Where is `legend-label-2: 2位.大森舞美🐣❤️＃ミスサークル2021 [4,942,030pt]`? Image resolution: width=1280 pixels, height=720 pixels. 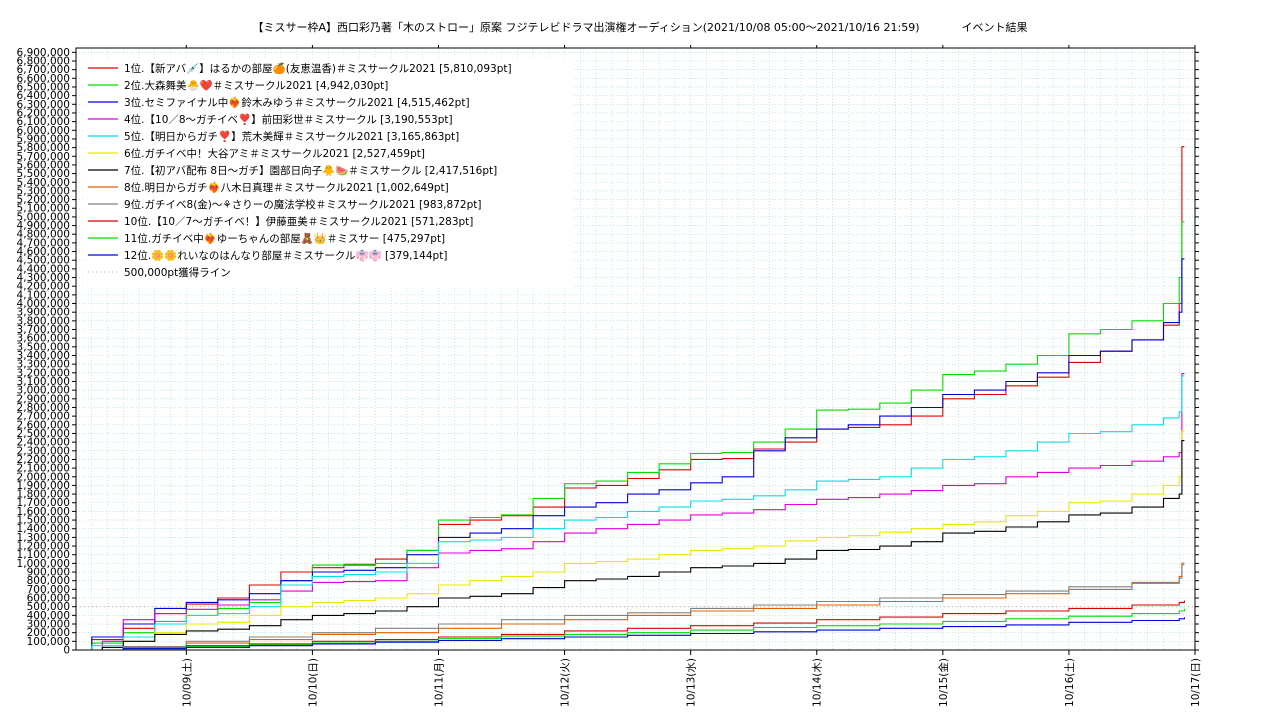
legend-label-2: 2位.大森舞美🐣❤️＃ミスサークル2021 [4,942,030pt] is located at coordinates (256, 85).